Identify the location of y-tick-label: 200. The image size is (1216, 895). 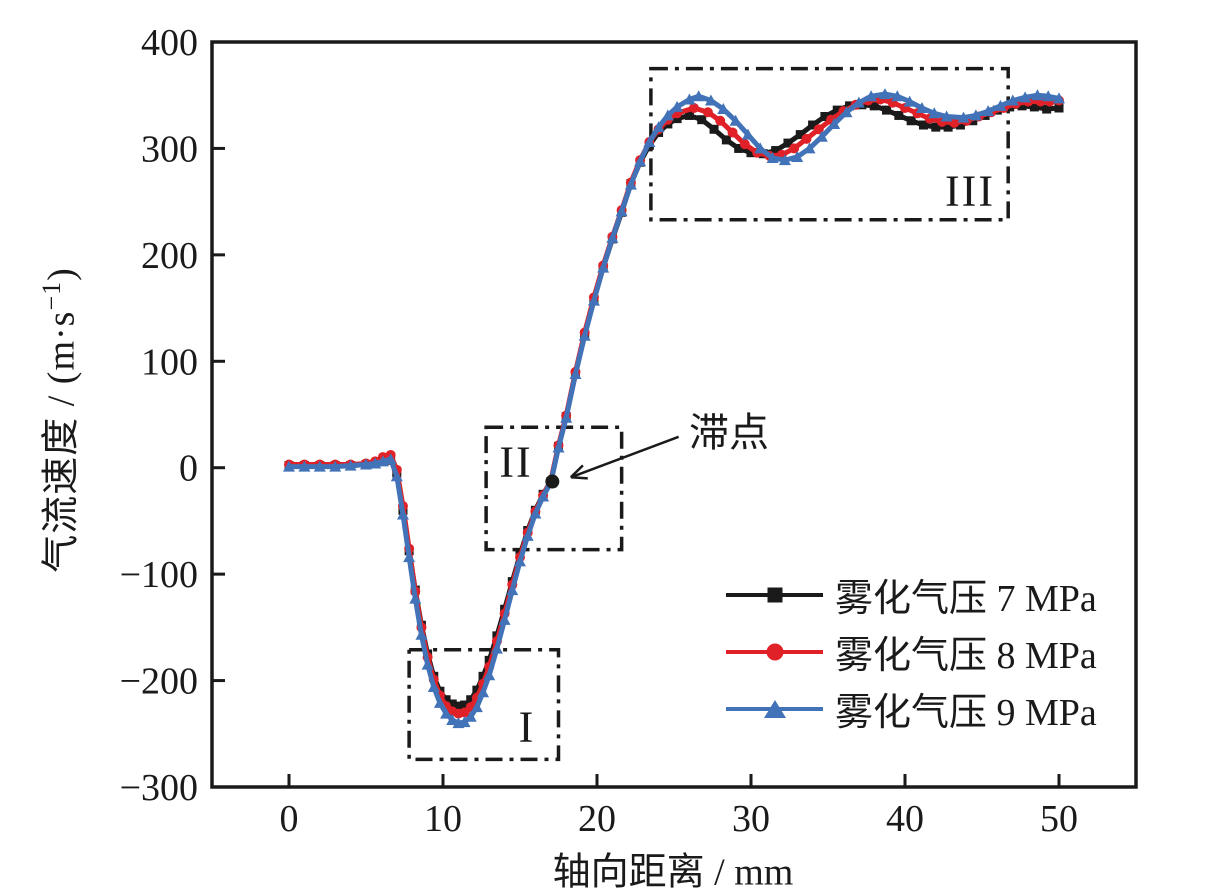
(169, 256).